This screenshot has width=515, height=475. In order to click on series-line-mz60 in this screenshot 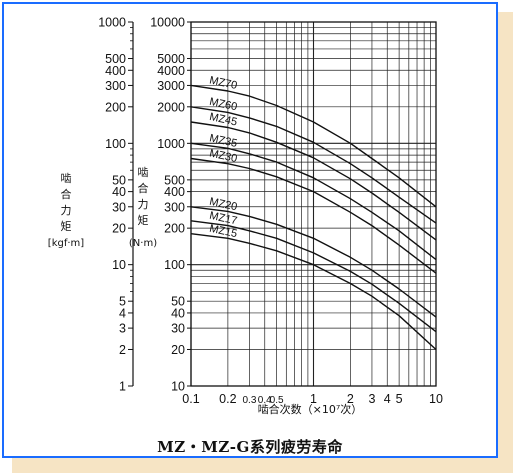, I will do `click(313, 165)`.